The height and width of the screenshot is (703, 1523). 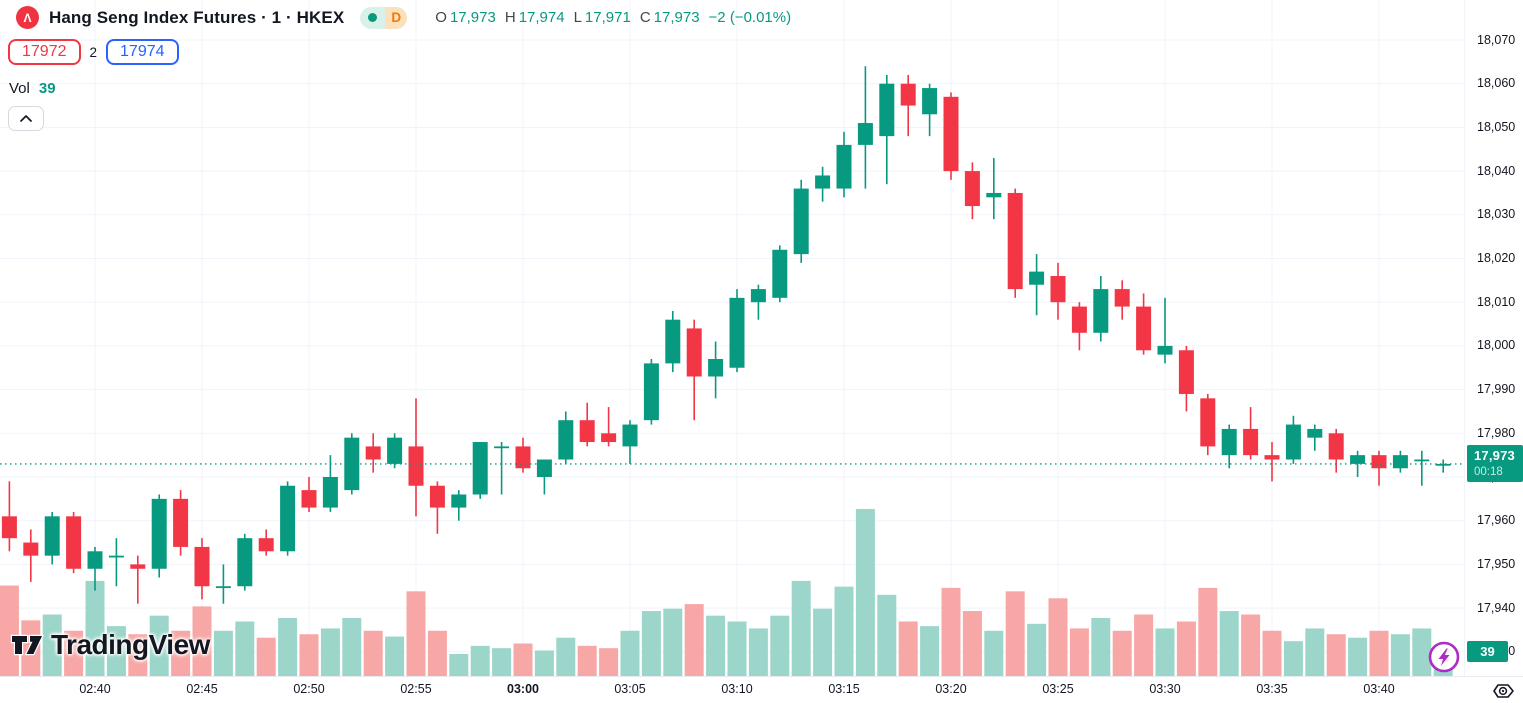 What do you see at coordinates (396, 17) in the screenshot?
I see `delayed-data-badge: D` at bounding box center [396, 17].